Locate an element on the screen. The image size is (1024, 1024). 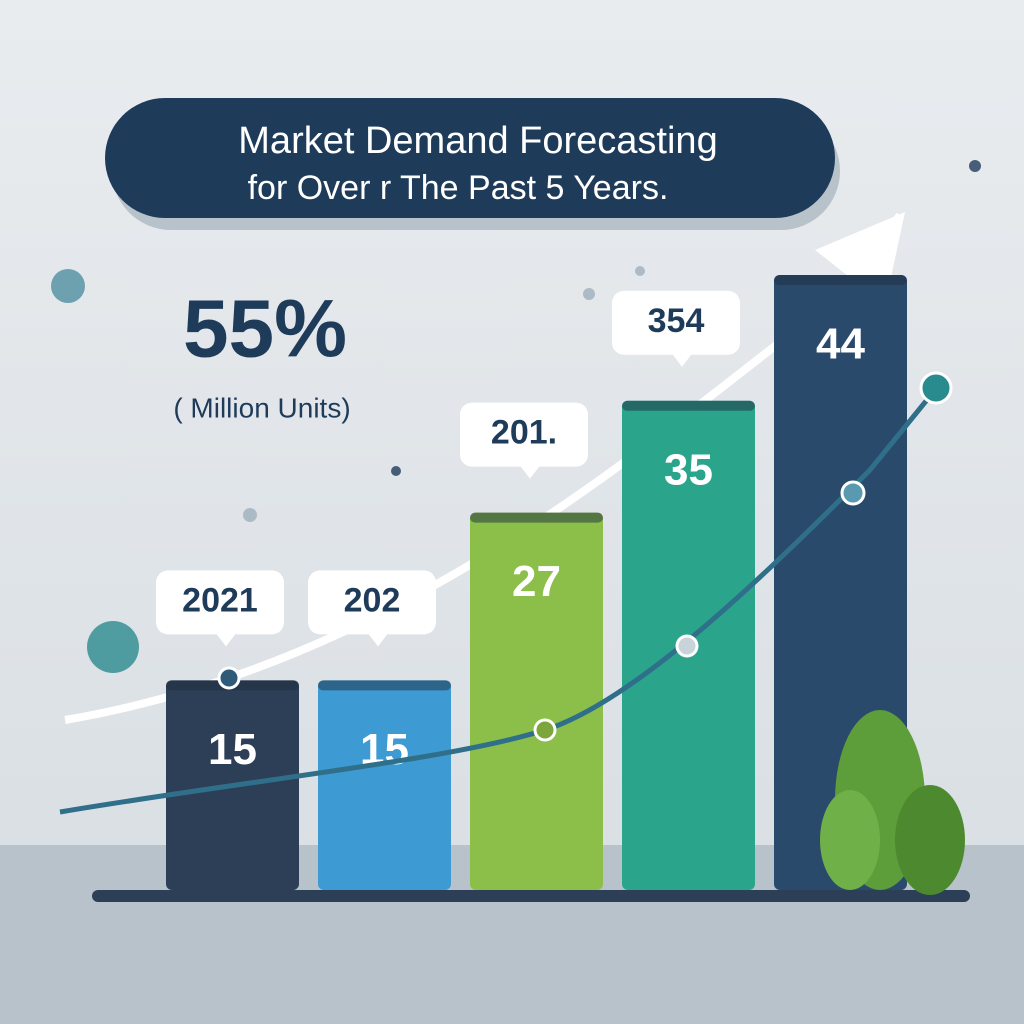
plant is located at coordinates (892, 802).